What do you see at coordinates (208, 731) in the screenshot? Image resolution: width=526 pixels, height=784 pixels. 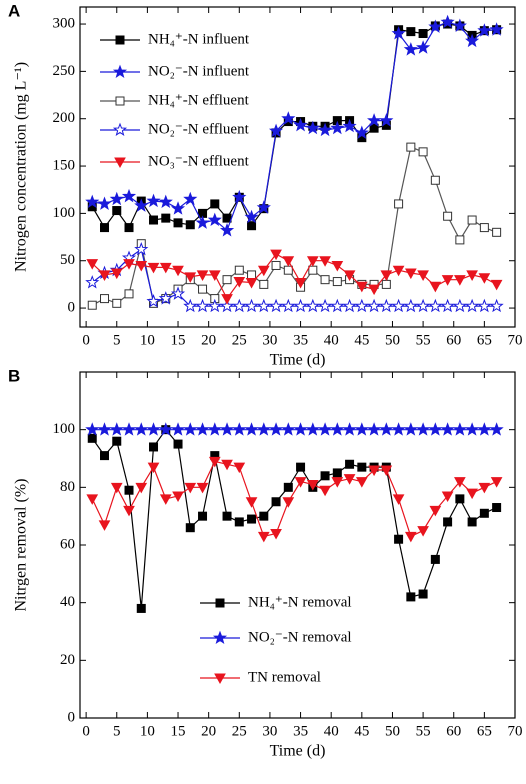 I see `x-tick-label: 20` at bounding box center [208, 731].